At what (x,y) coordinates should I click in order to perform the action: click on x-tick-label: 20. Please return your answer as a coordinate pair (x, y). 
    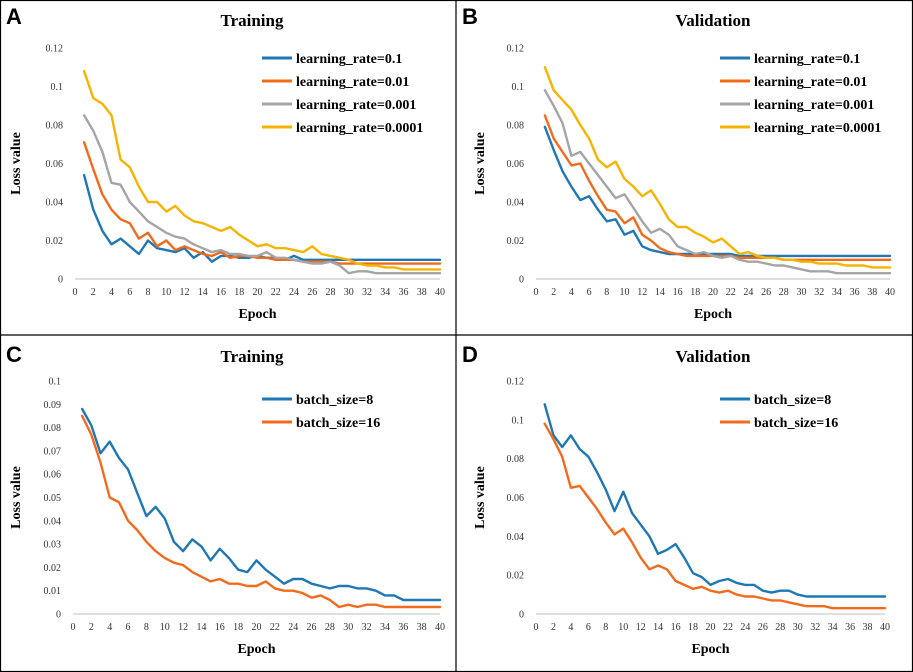
    Looking at the image, I should click on (257, 627).